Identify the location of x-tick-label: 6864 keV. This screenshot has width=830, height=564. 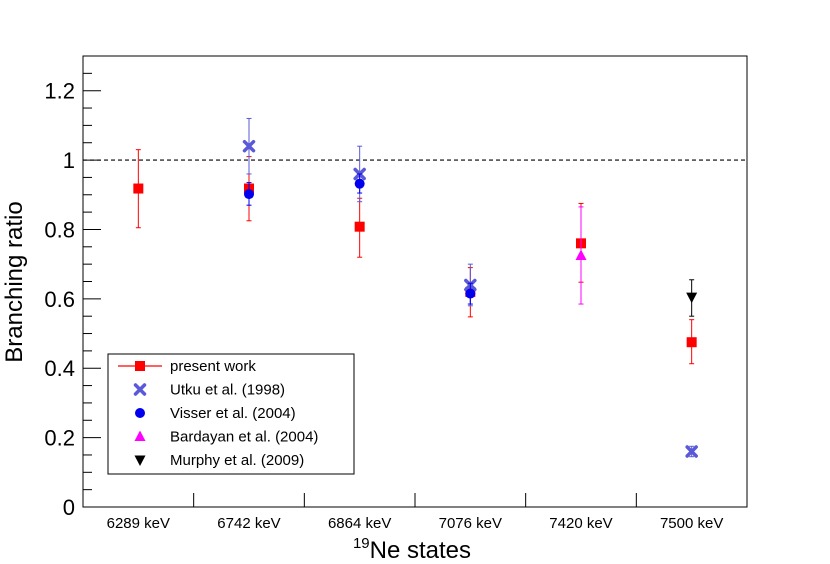
(359, 523).